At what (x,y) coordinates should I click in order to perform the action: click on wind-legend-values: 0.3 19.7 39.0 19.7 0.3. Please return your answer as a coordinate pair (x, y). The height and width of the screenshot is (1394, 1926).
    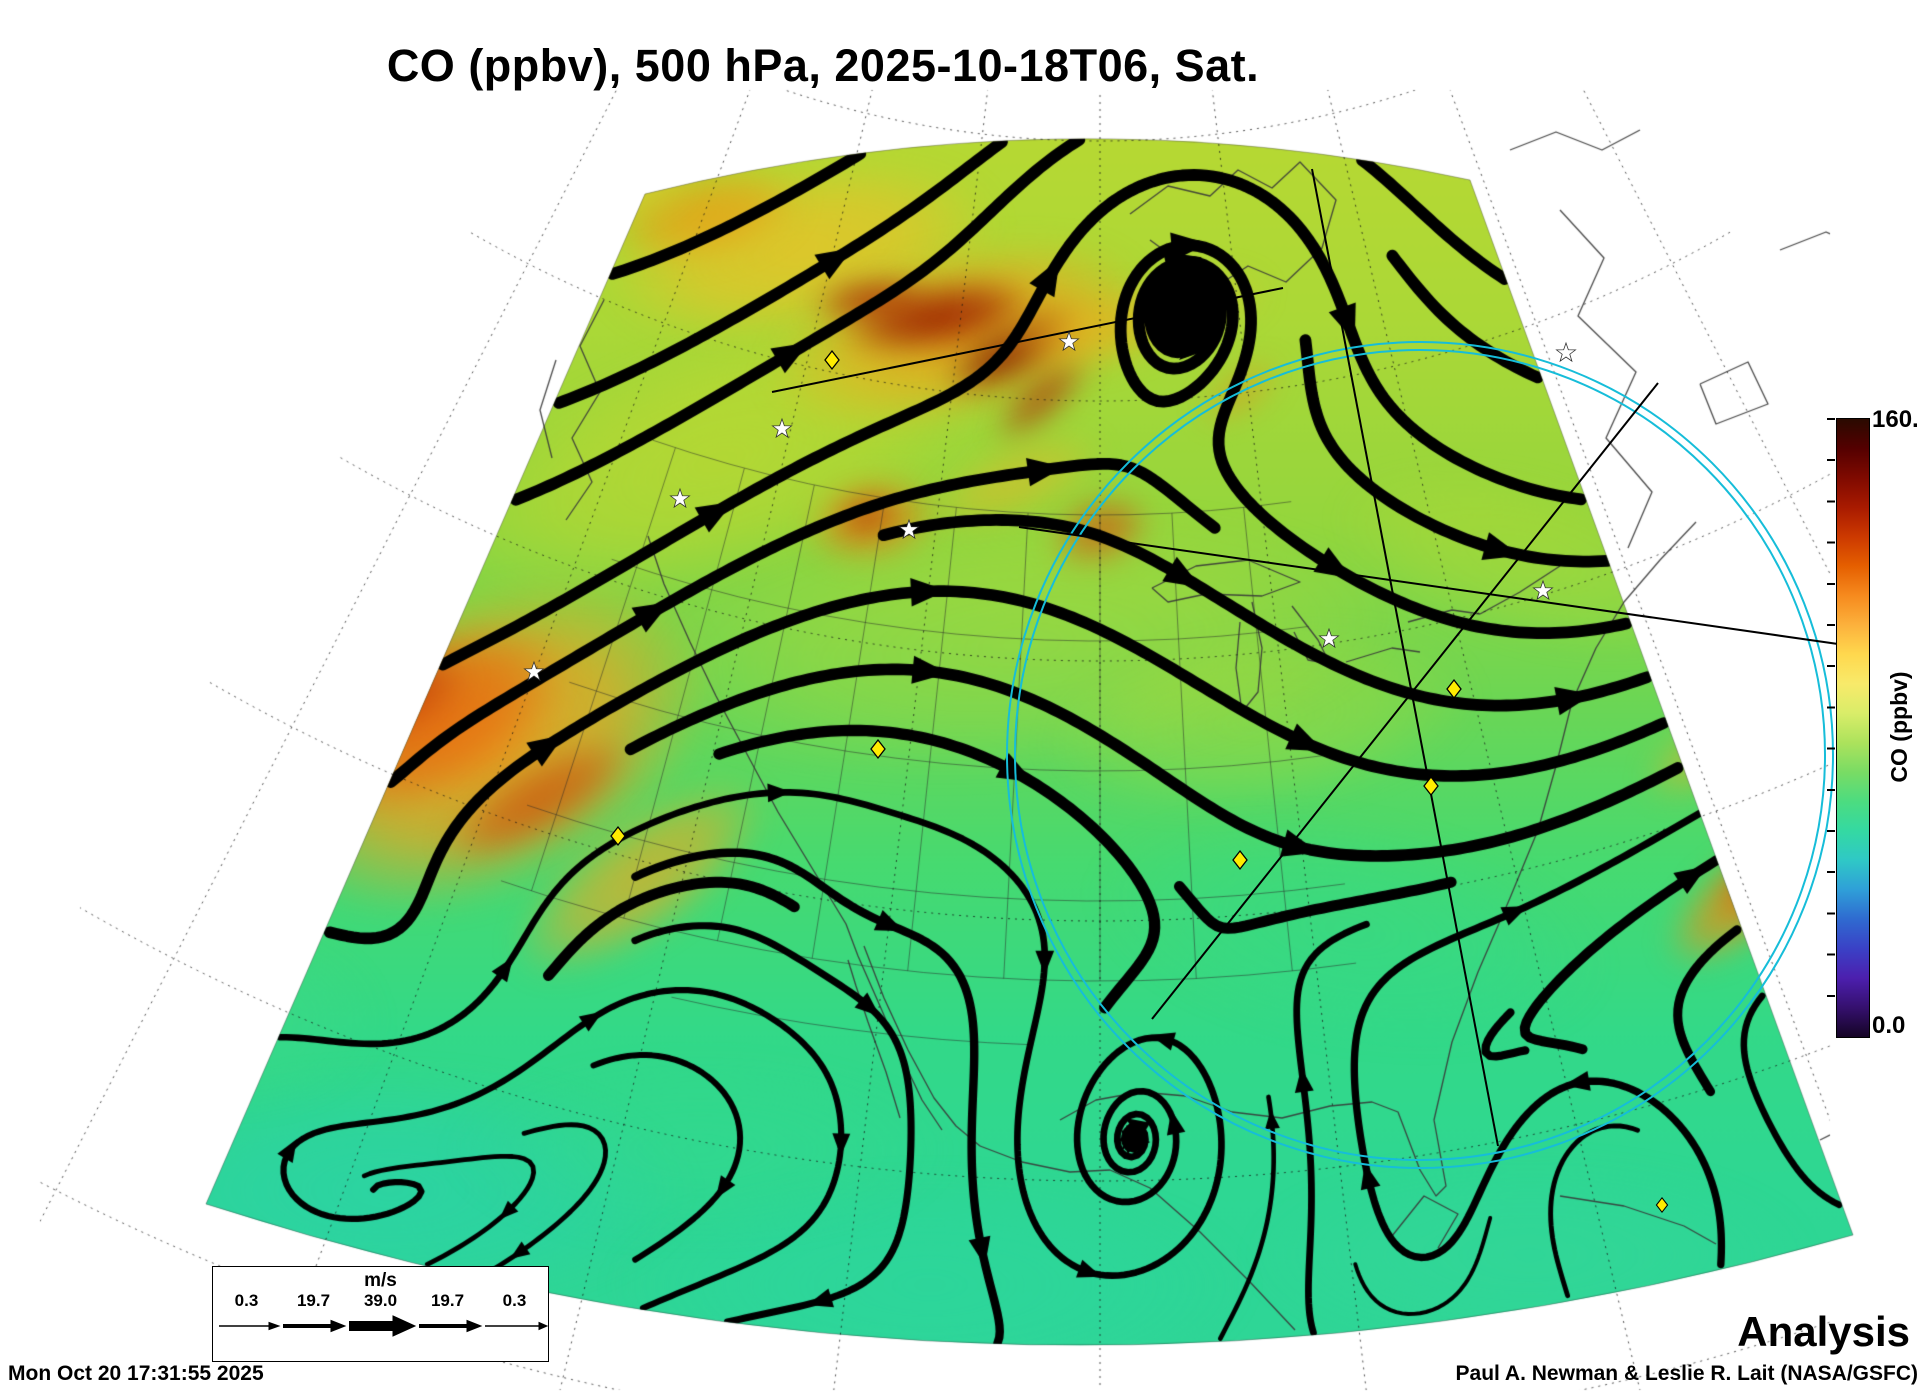
    Looking at the image, I should click on (380, 1301).